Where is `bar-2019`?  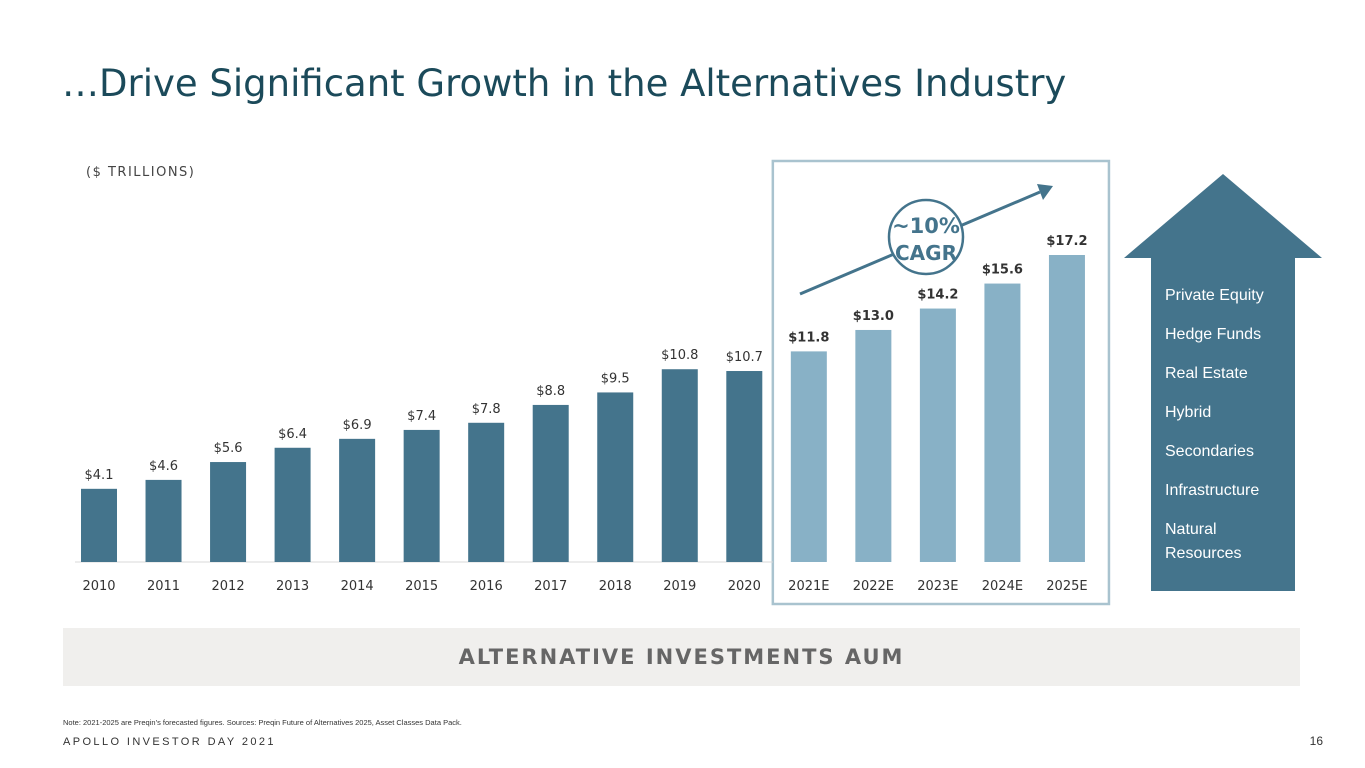 bar-2019 is located at coordinates (679, 465).